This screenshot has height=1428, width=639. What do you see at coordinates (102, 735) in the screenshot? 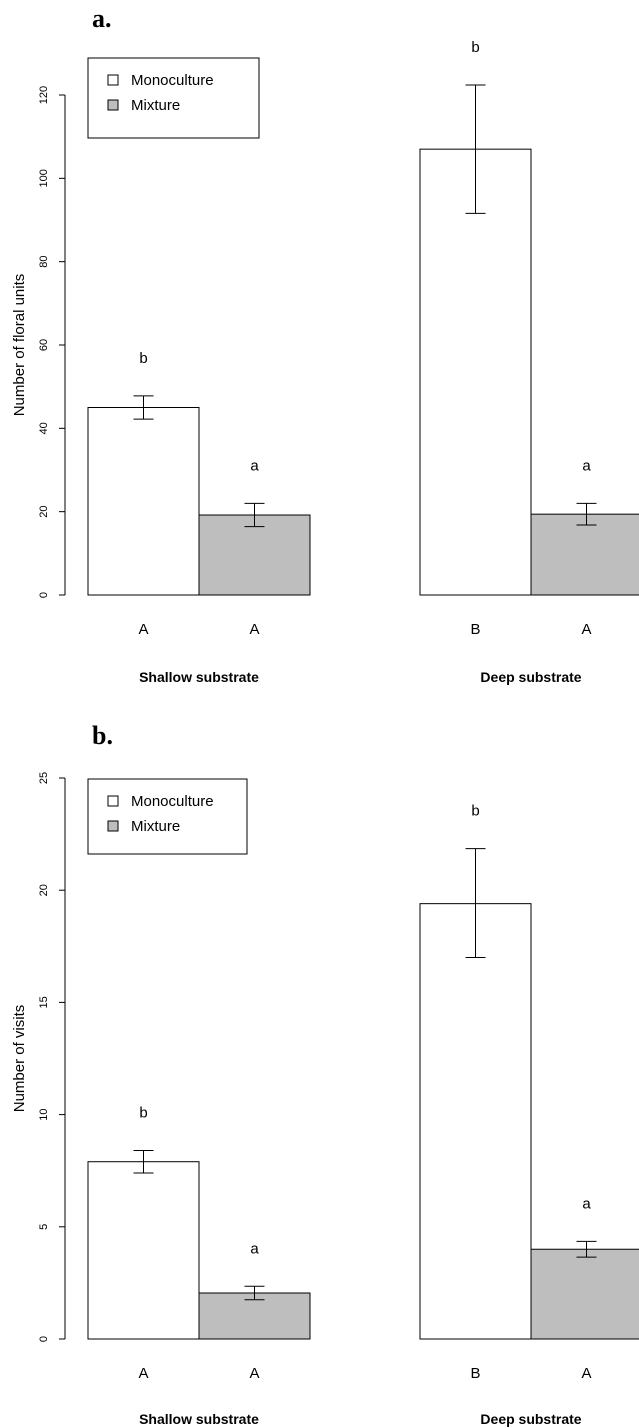
I see `panel-label: b.` at bounding box center [102, 735].